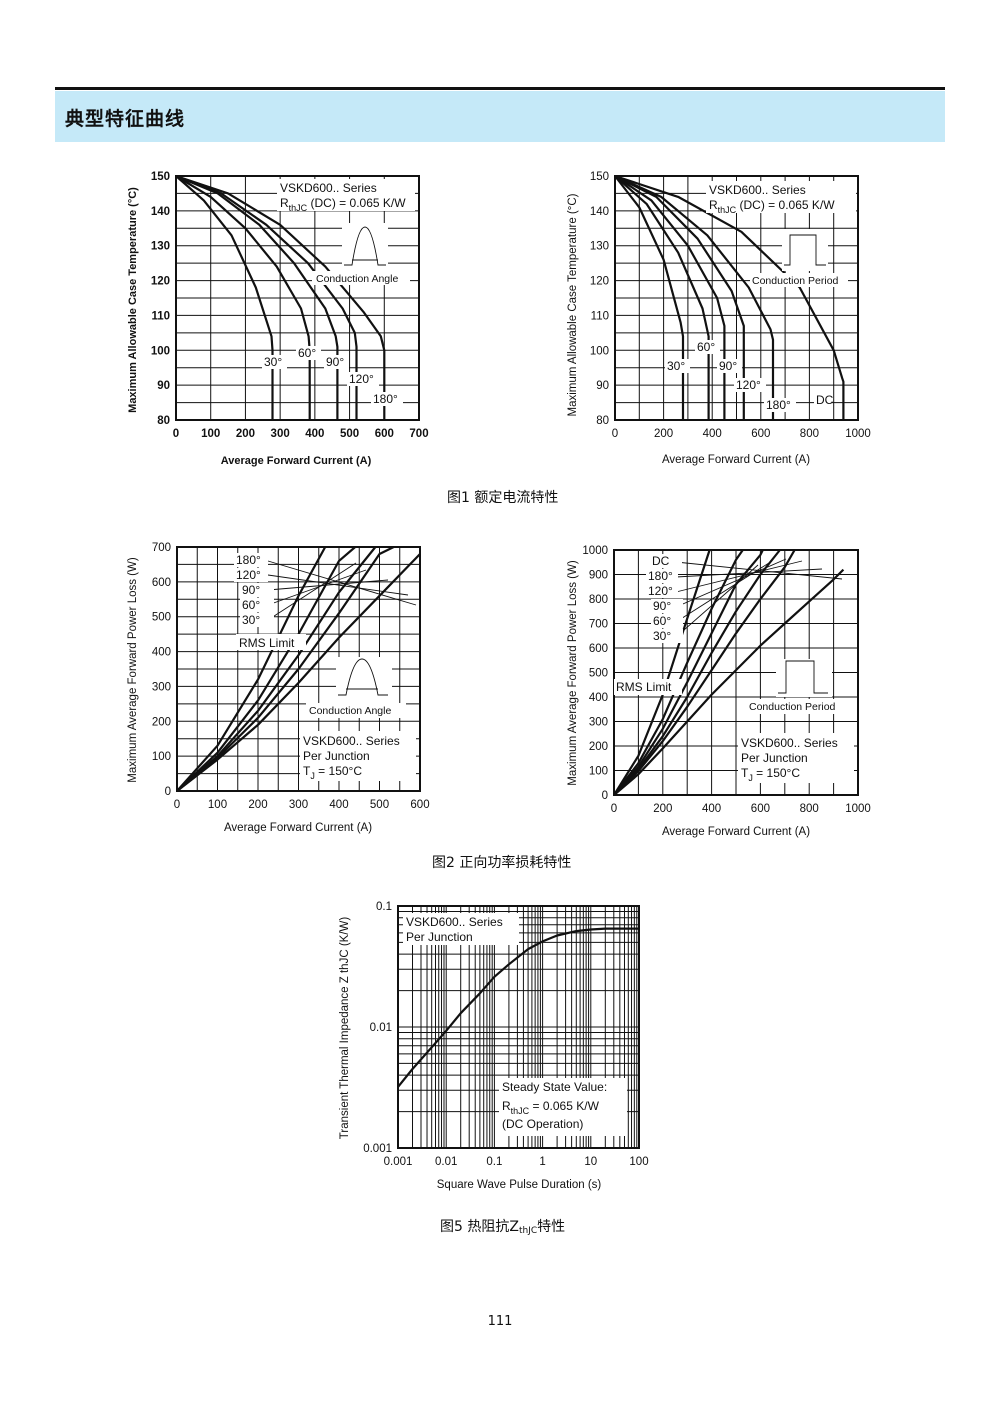  What do you see at coordinates (273, 362) in the screenshot?
I see `curve-label: 30°` at bounding box center [273, 362].